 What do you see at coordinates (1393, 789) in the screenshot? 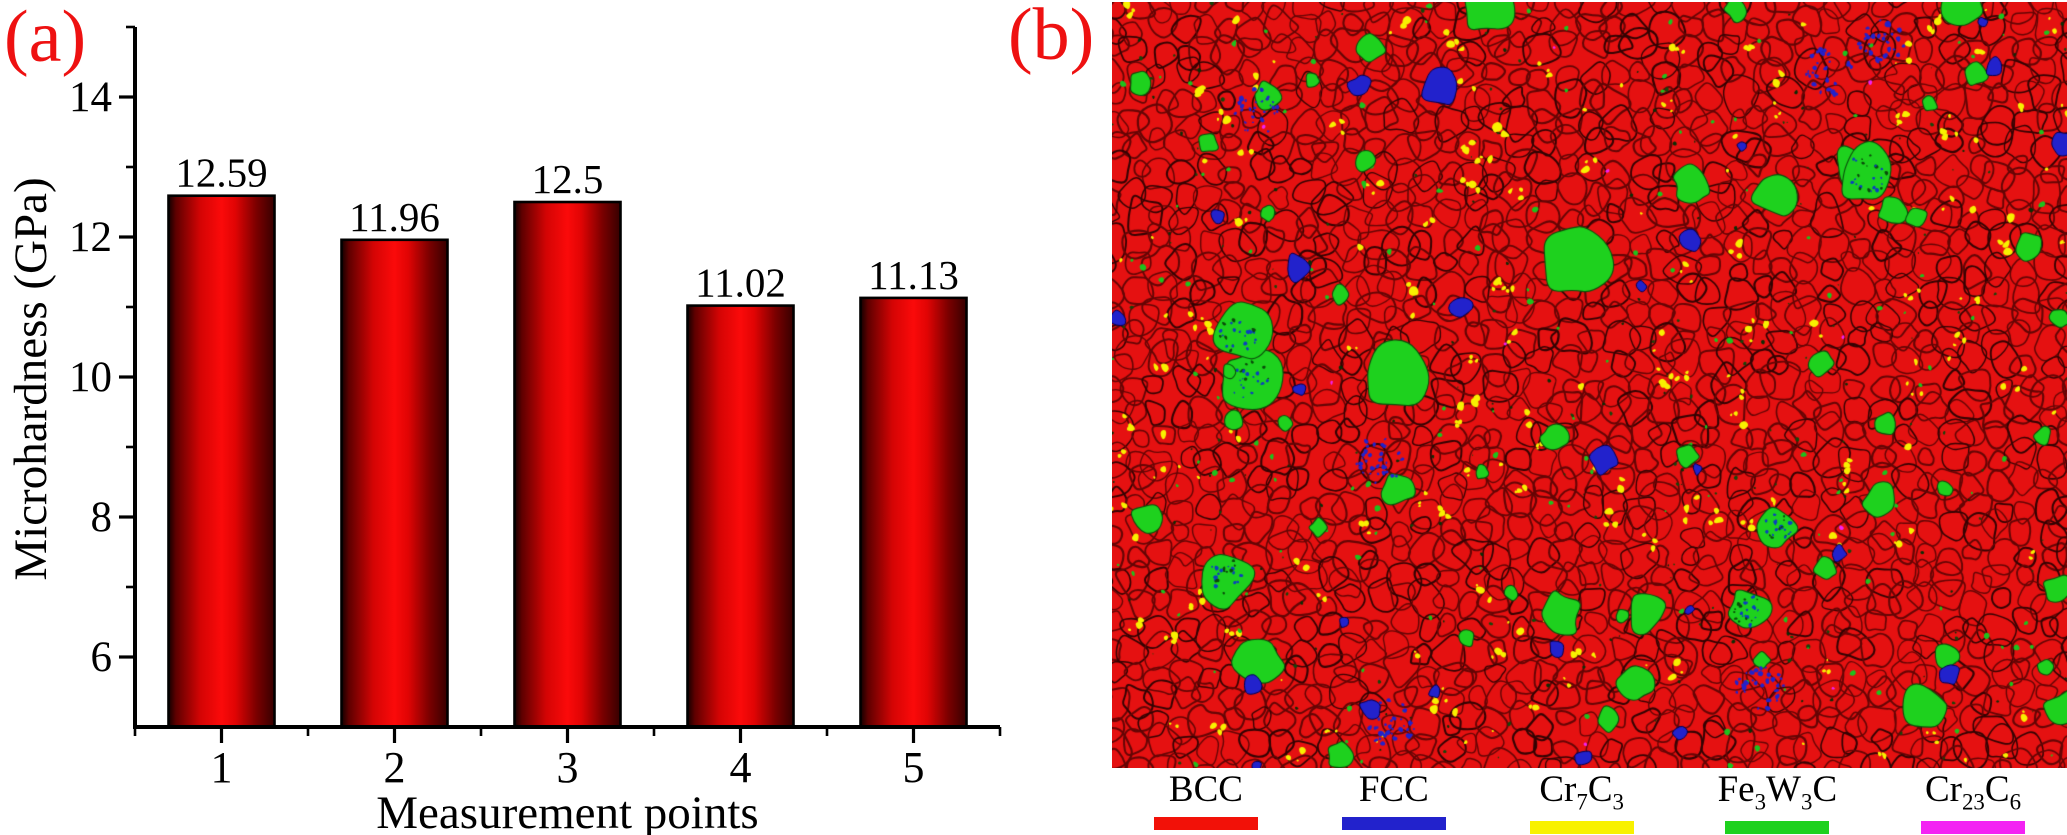
I see `legend-label: FCC` at bounding box center [1393, 789].